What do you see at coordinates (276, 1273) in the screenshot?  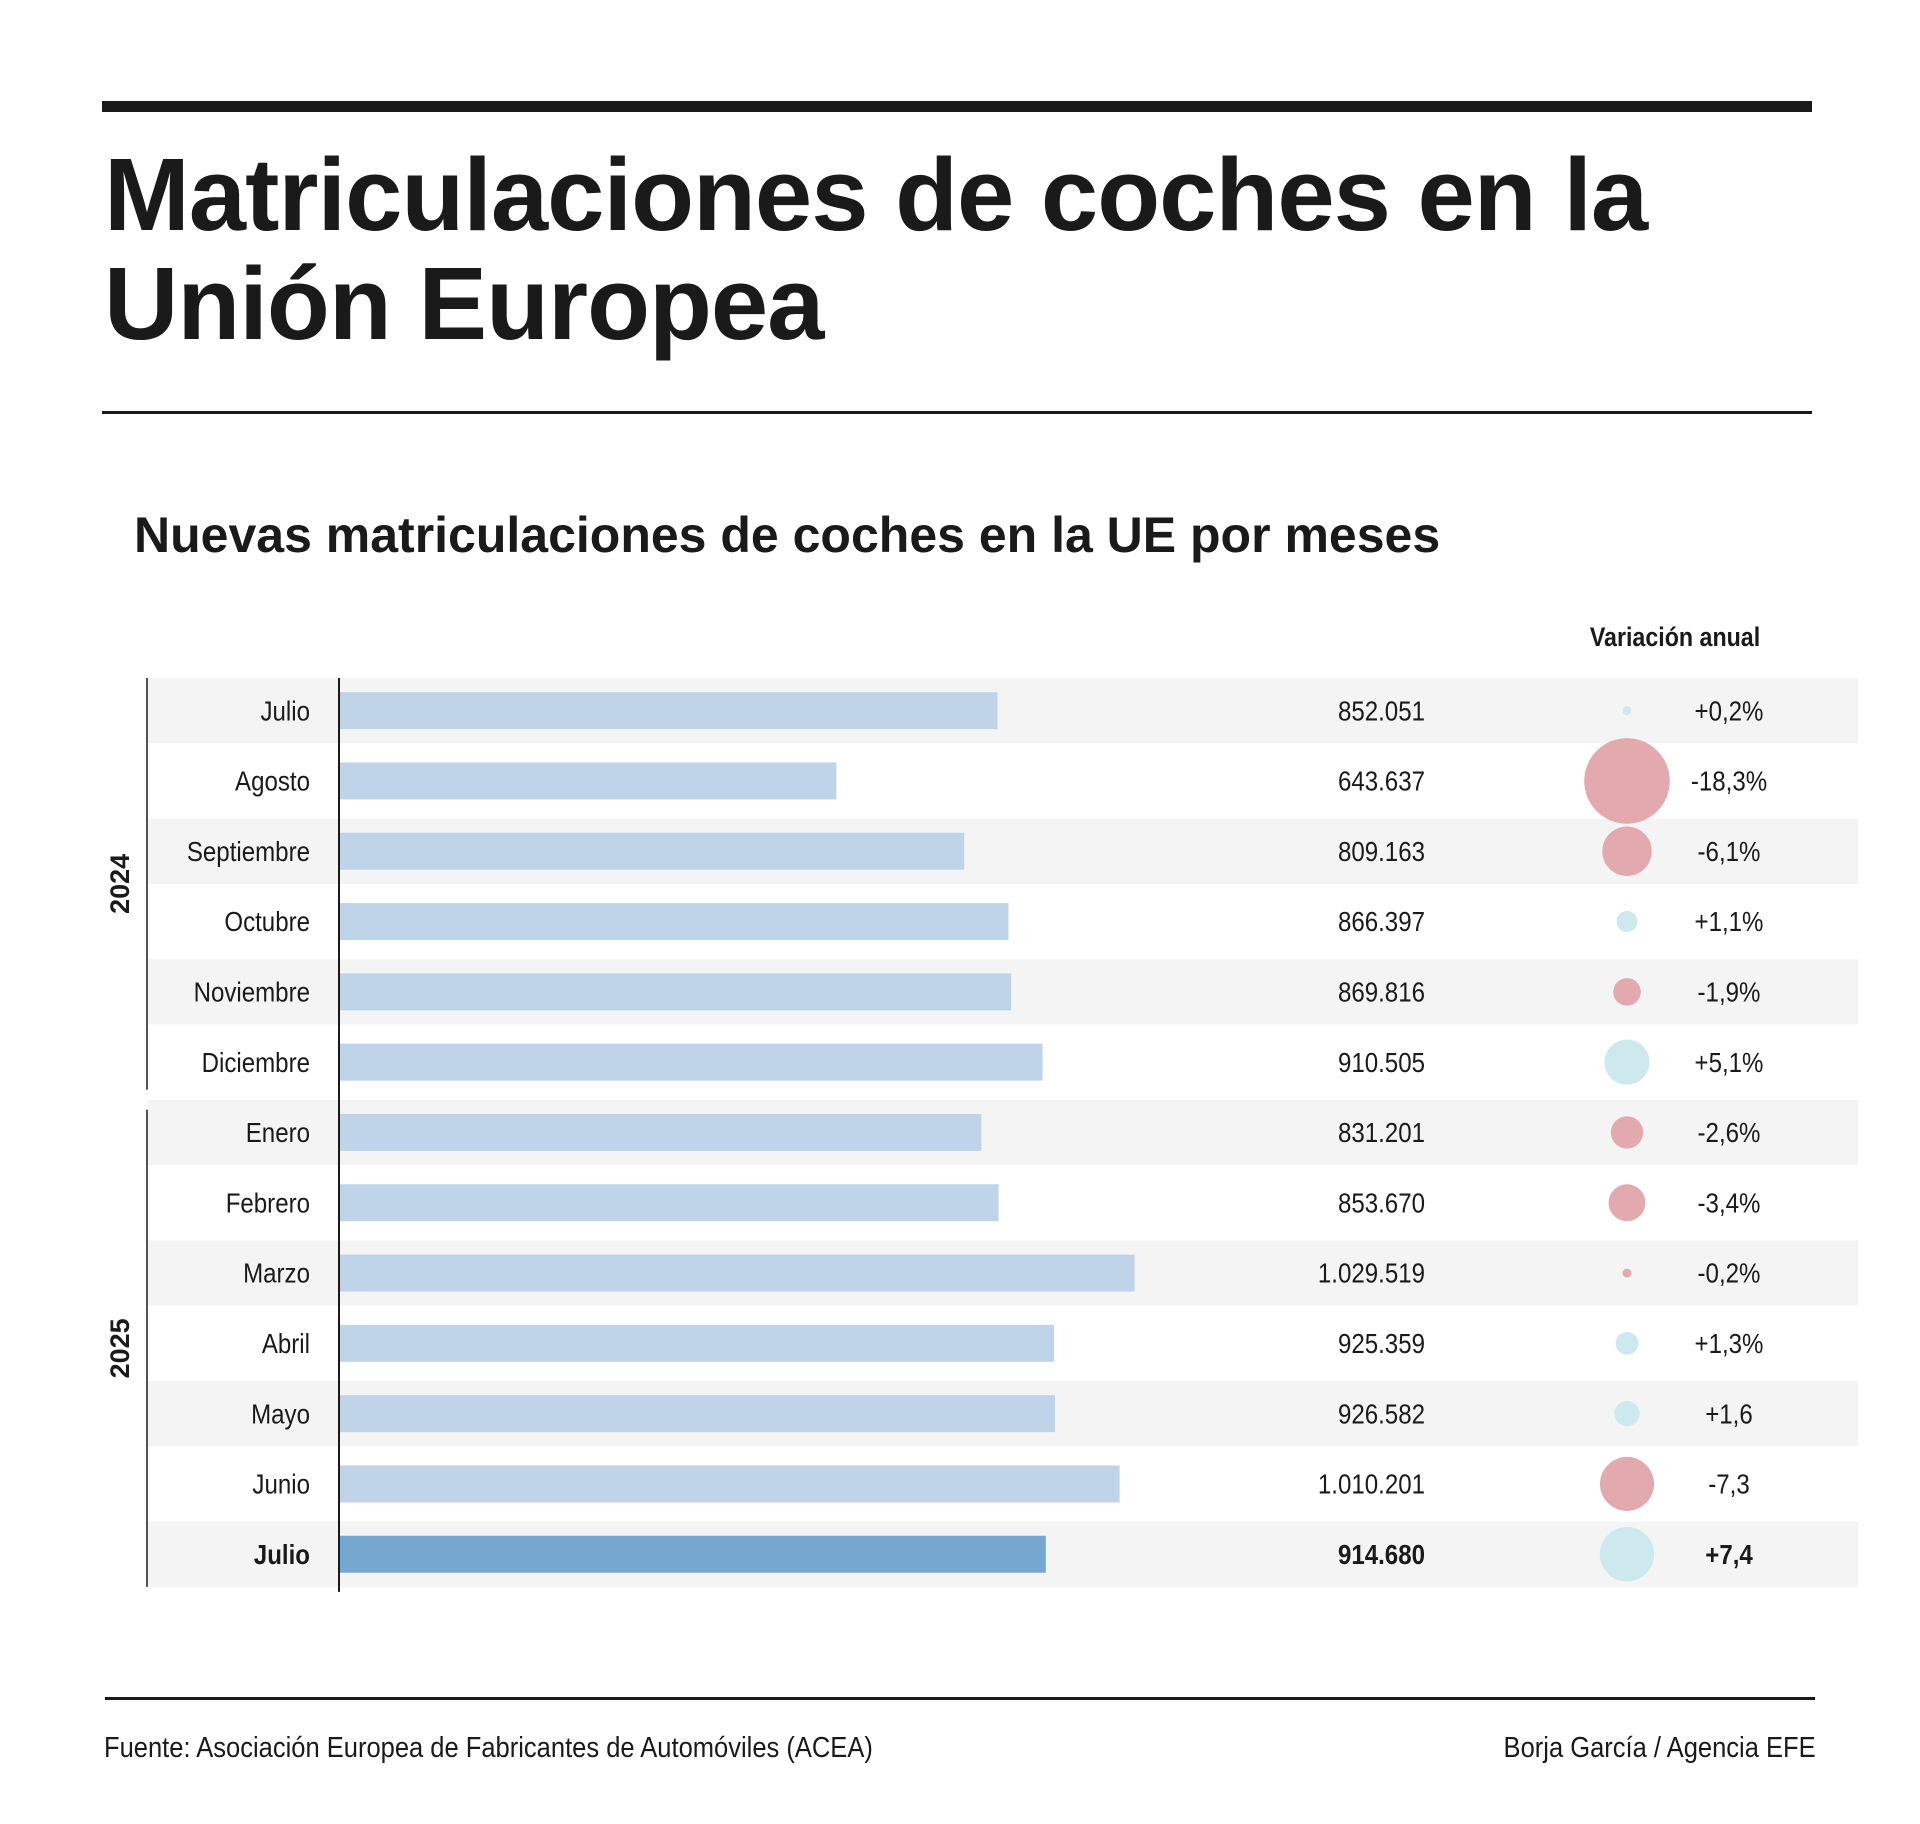 I see `month-label: Marzo` at bounding box center [276, 1273].